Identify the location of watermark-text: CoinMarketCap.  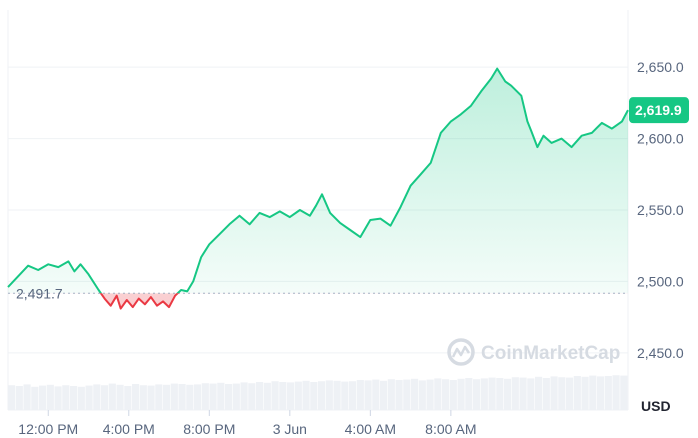
(550, 353).